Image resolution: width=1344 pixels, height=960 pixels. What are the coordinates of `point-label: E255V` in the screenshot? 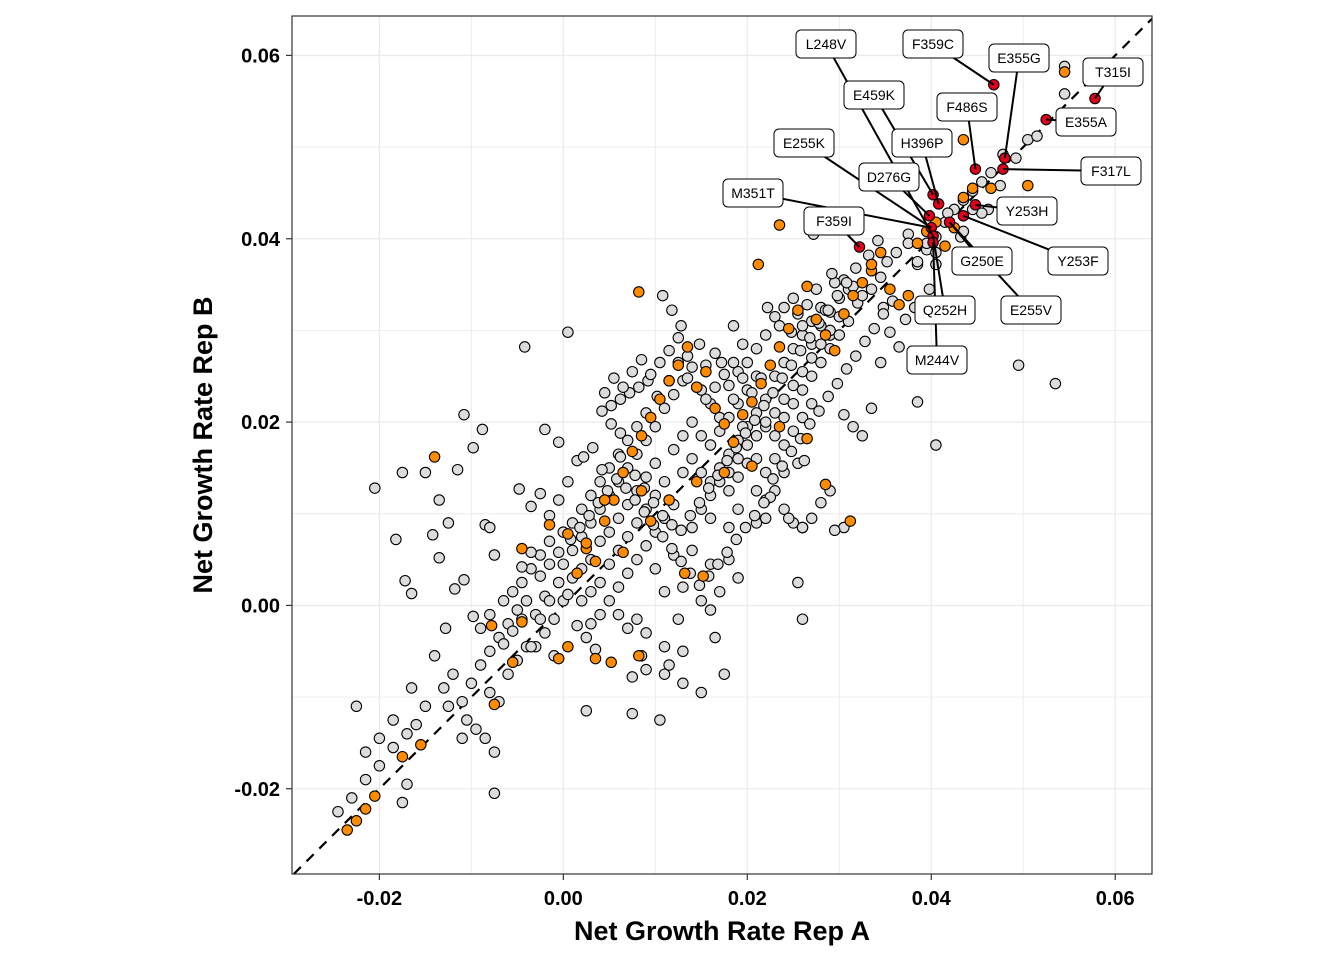 It's located at (1031, 310).